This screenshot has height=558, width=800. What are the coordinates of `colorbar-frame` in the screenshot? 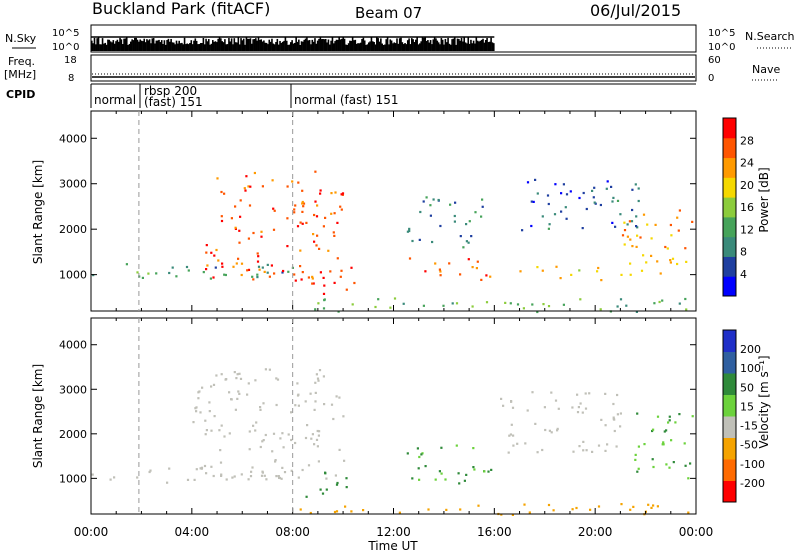 It's located at (729, 416).